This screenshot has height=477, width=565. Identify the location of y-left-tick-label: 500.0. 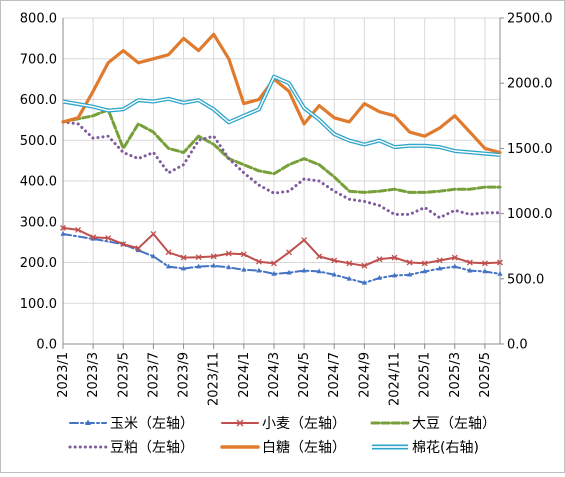
(38, 141).